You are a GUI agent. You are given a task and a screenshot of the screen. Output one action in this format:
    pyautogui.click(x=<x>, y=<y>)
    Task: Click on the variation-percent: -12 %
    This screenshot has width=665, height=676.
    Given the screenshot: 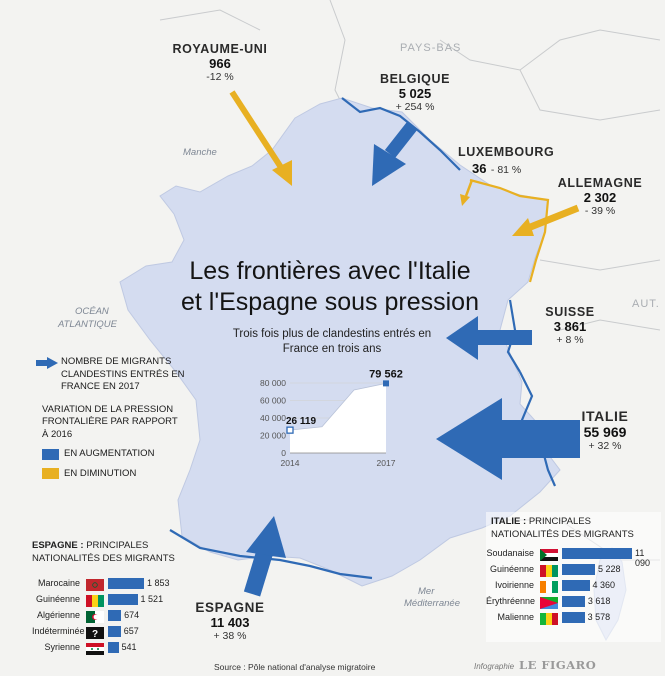 What is the action you would take?
    pyautogui.click(x=220, y=77)
    